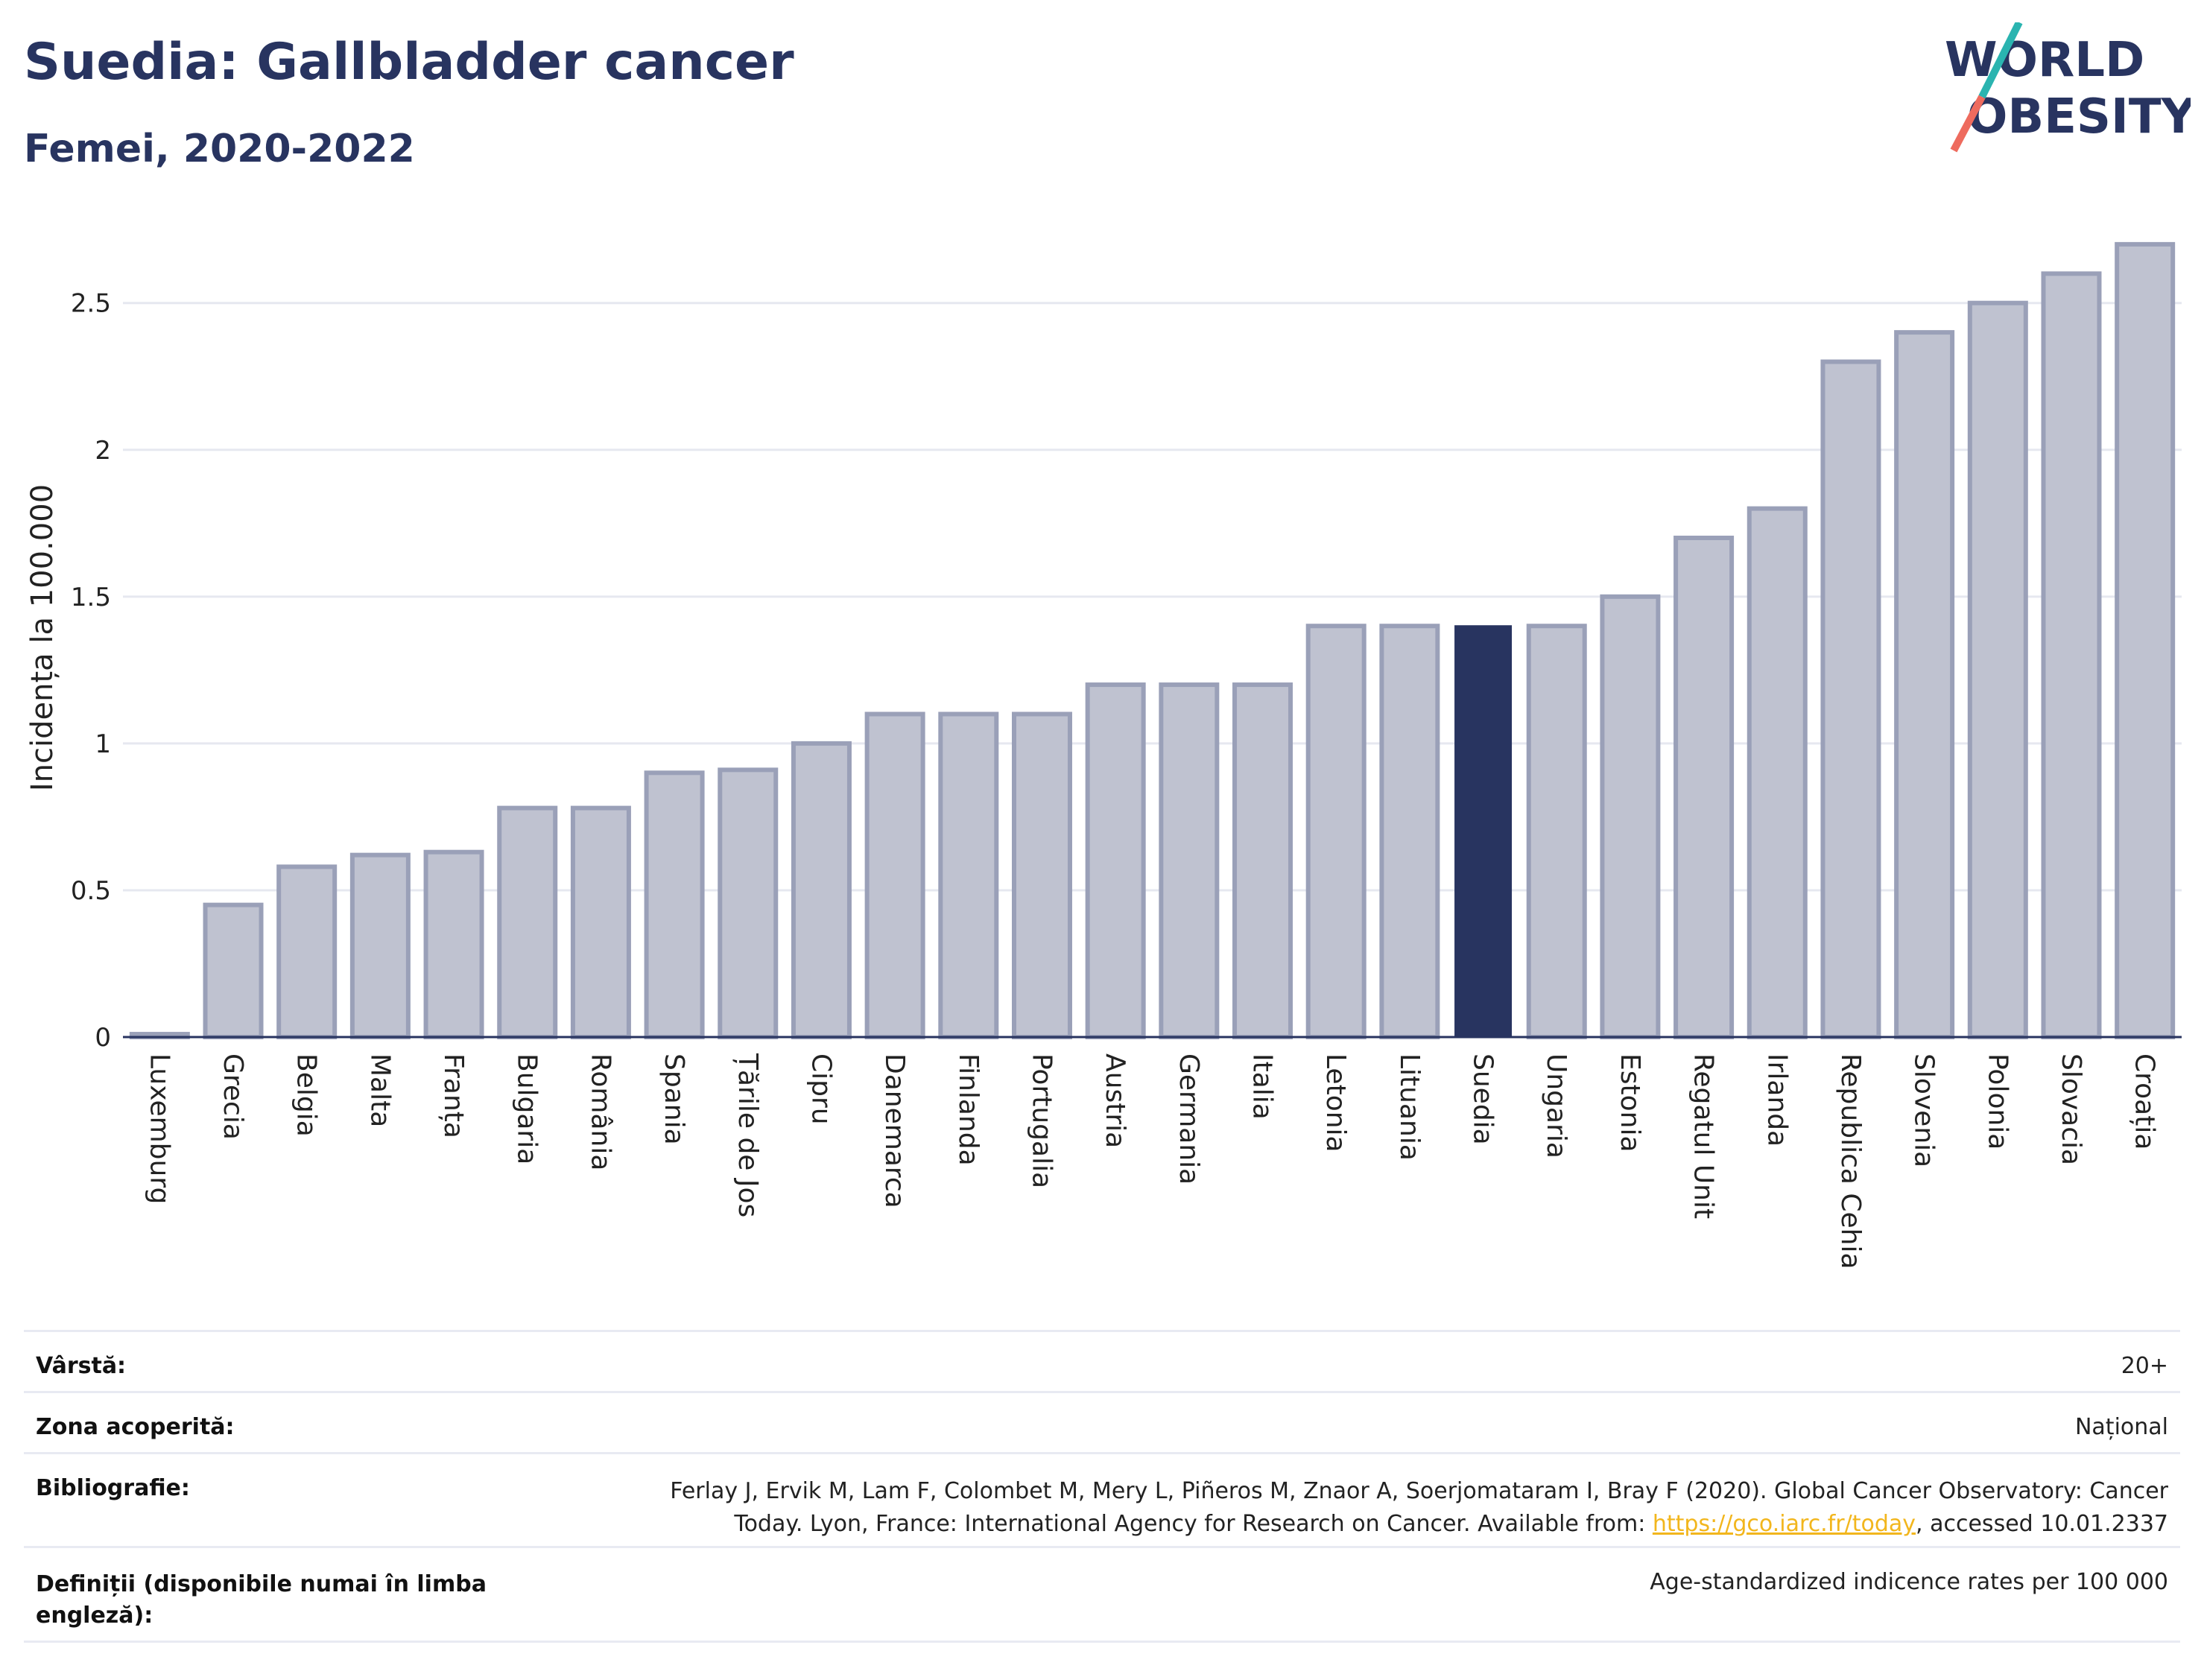 The width and height of the screenshot is (2204, 1680). Describe the element at coordinates (2079, 117) in the screenshot. I see `logo-text-obesity: OBESITY` at that location.